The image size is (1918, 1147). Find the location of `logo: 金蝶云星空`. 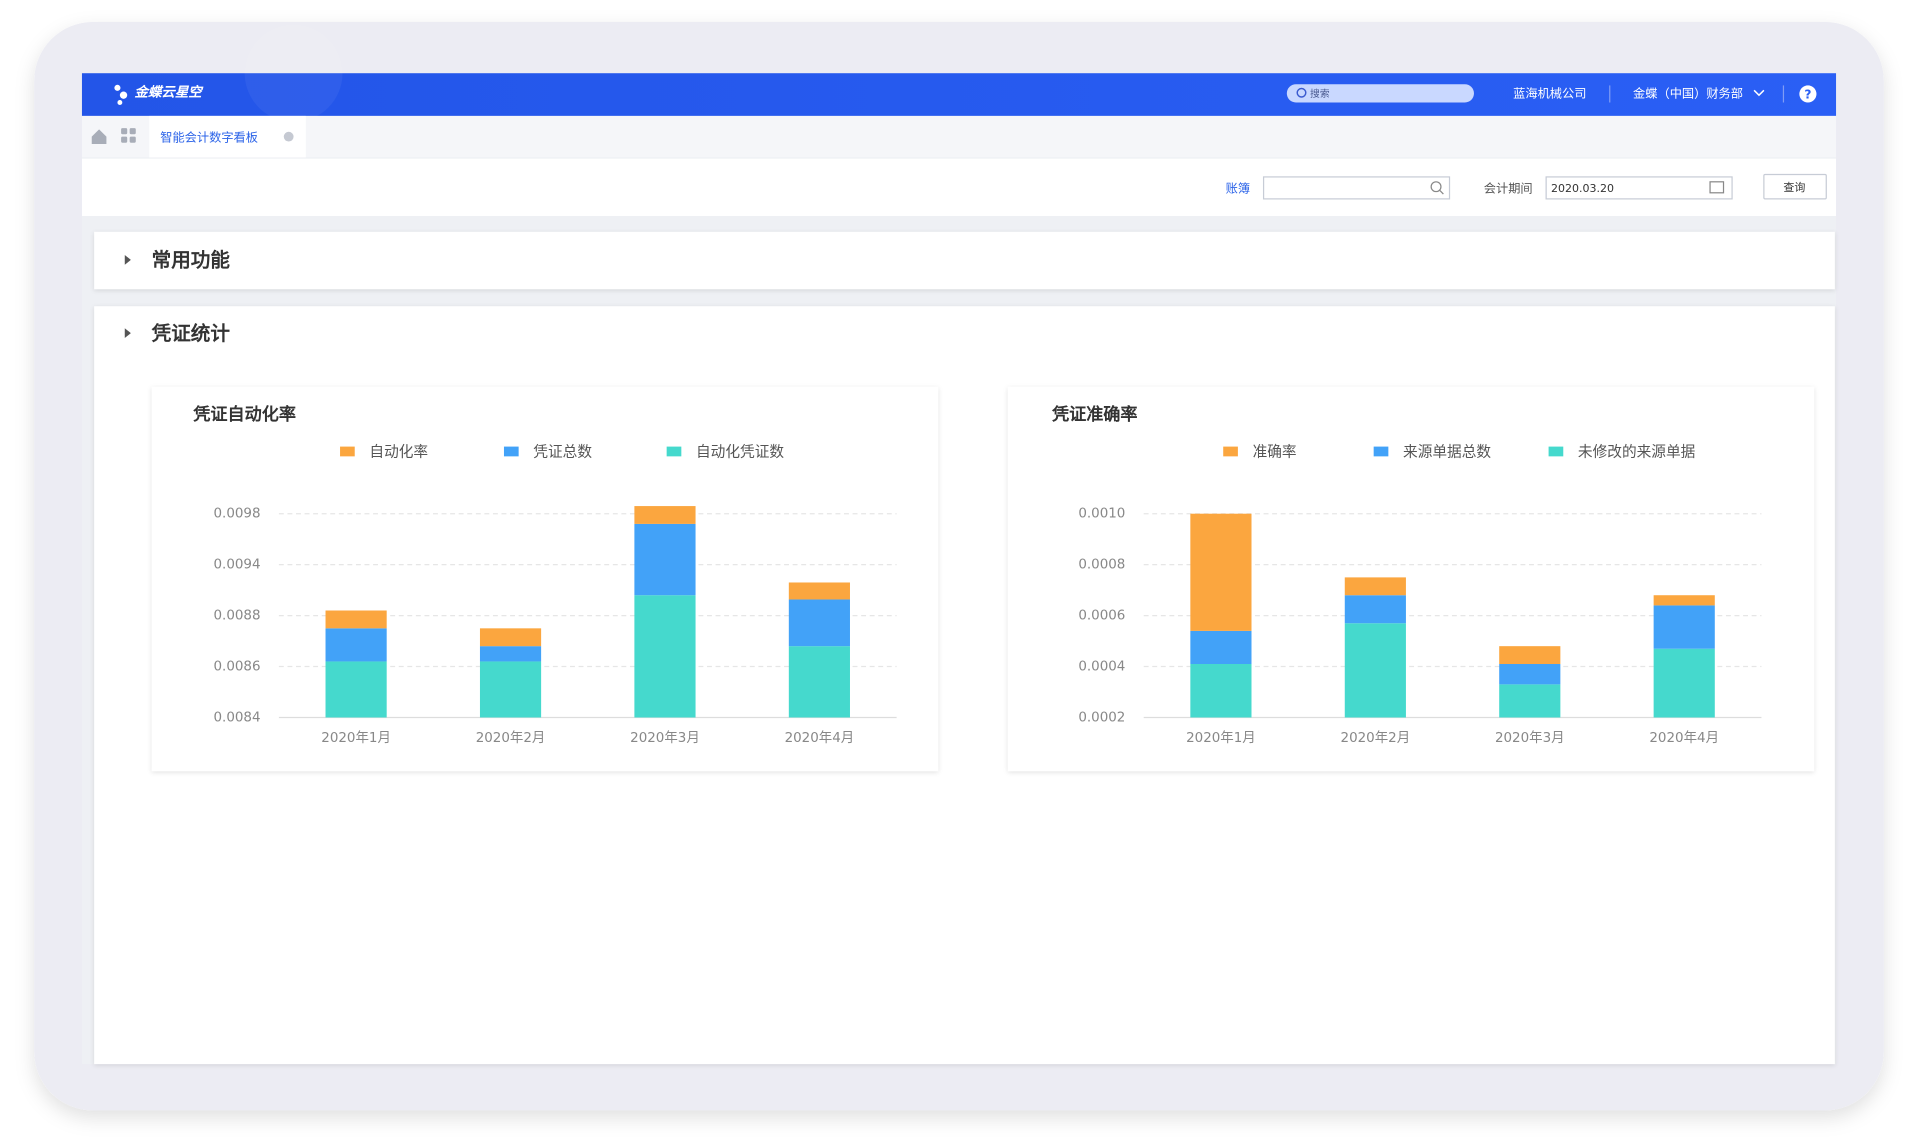

logo: 金蝶云星空 is located at coordinates (170, 93).